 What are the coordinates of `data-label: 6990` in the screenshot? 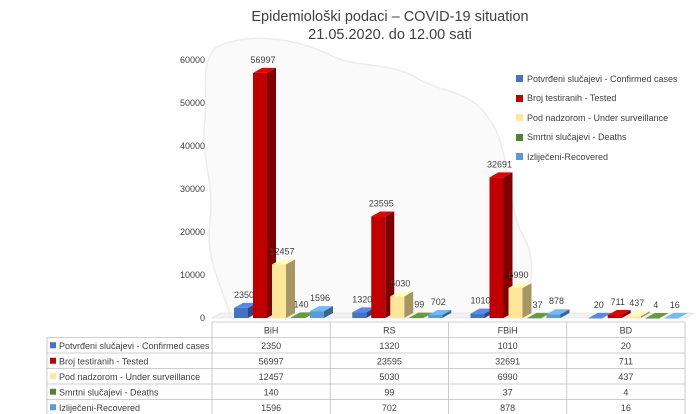 It's located at (518, 275).